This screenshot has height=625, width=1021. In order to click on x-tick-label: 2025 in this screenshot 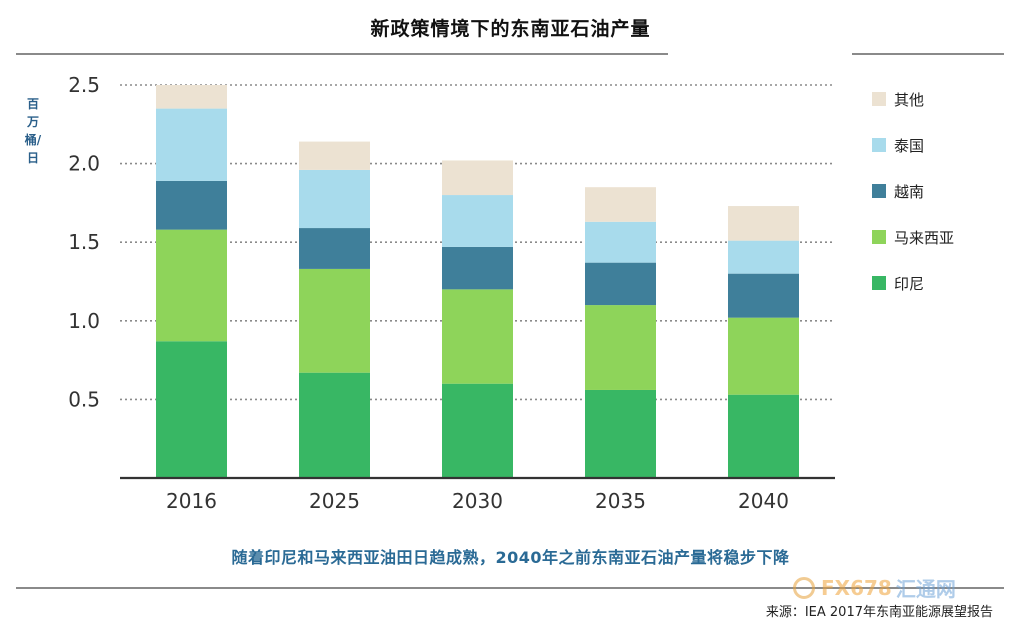, I will do `click(334, 501)`.